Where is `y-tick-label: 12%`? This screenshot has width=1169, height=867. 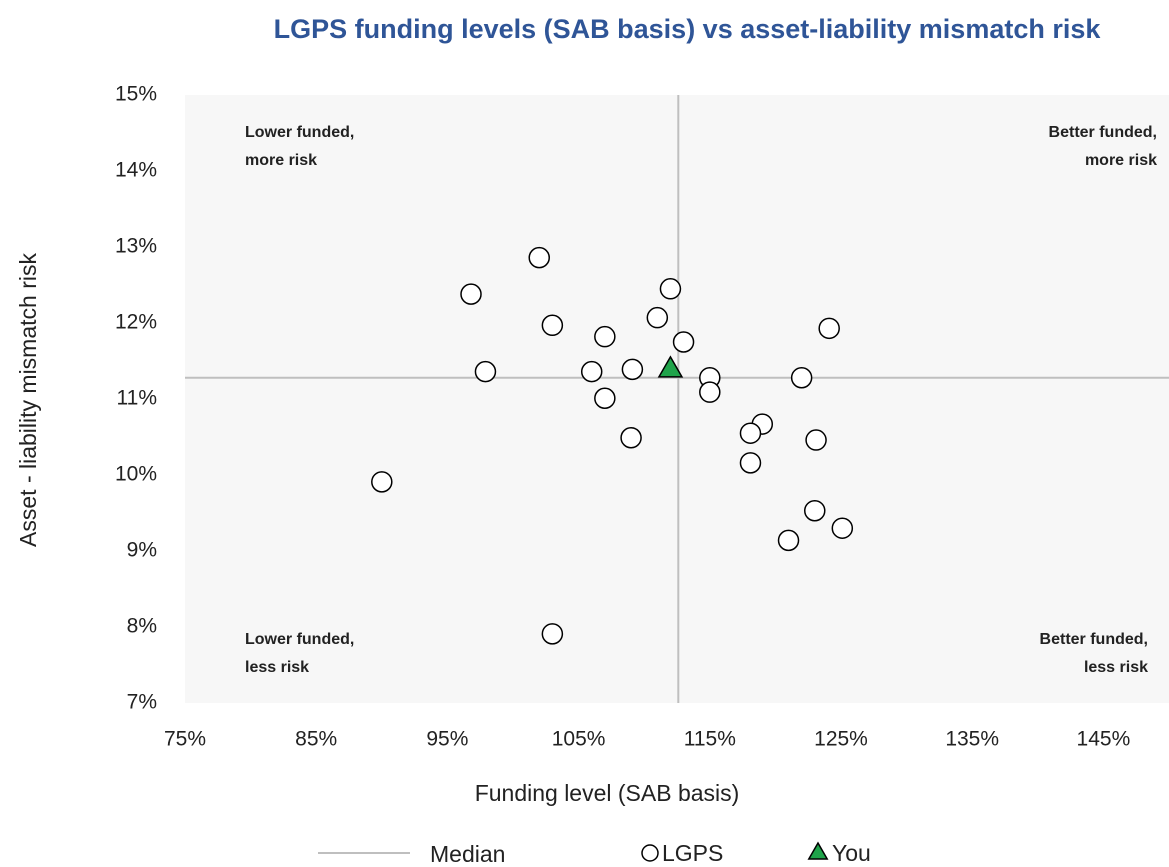
y-tick-label: 12% is located at coordinates (136, 322).